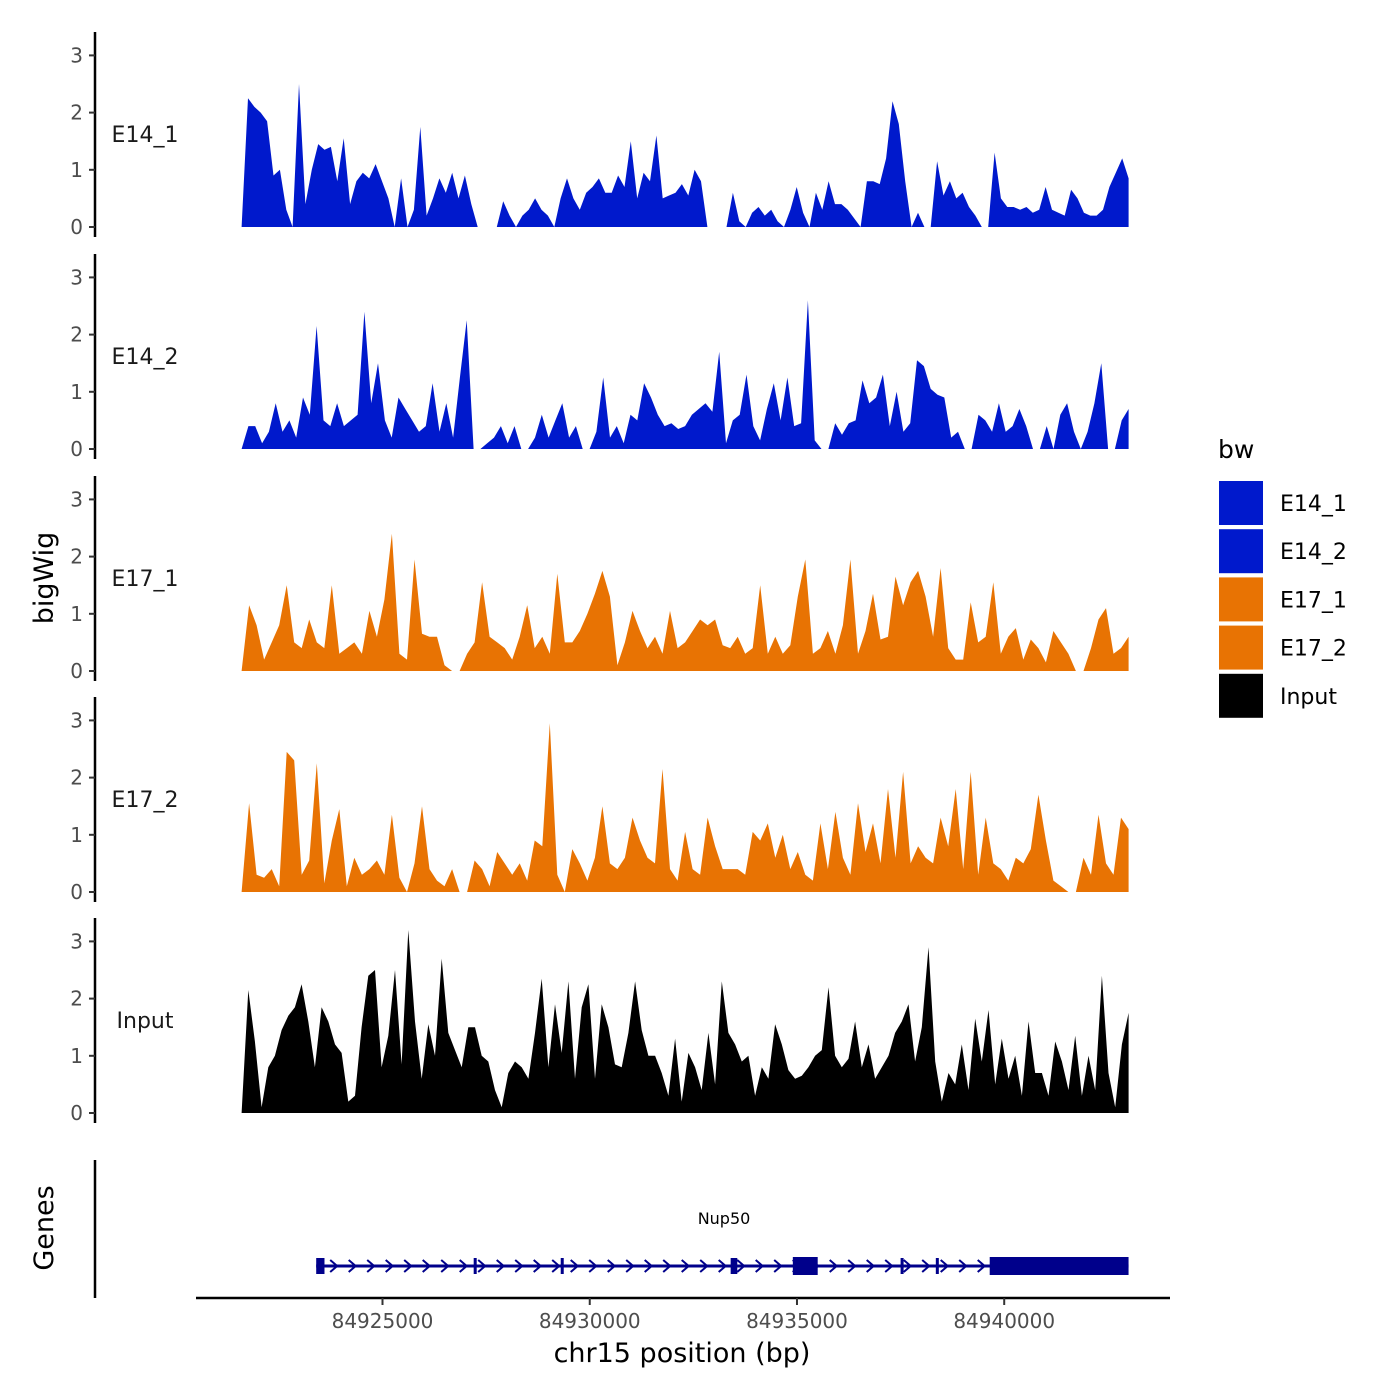  What do you see at coordinates (44, 578) in the screenshot?
I see `y-axis-title: bigWig` at bounding box center [44, 578].